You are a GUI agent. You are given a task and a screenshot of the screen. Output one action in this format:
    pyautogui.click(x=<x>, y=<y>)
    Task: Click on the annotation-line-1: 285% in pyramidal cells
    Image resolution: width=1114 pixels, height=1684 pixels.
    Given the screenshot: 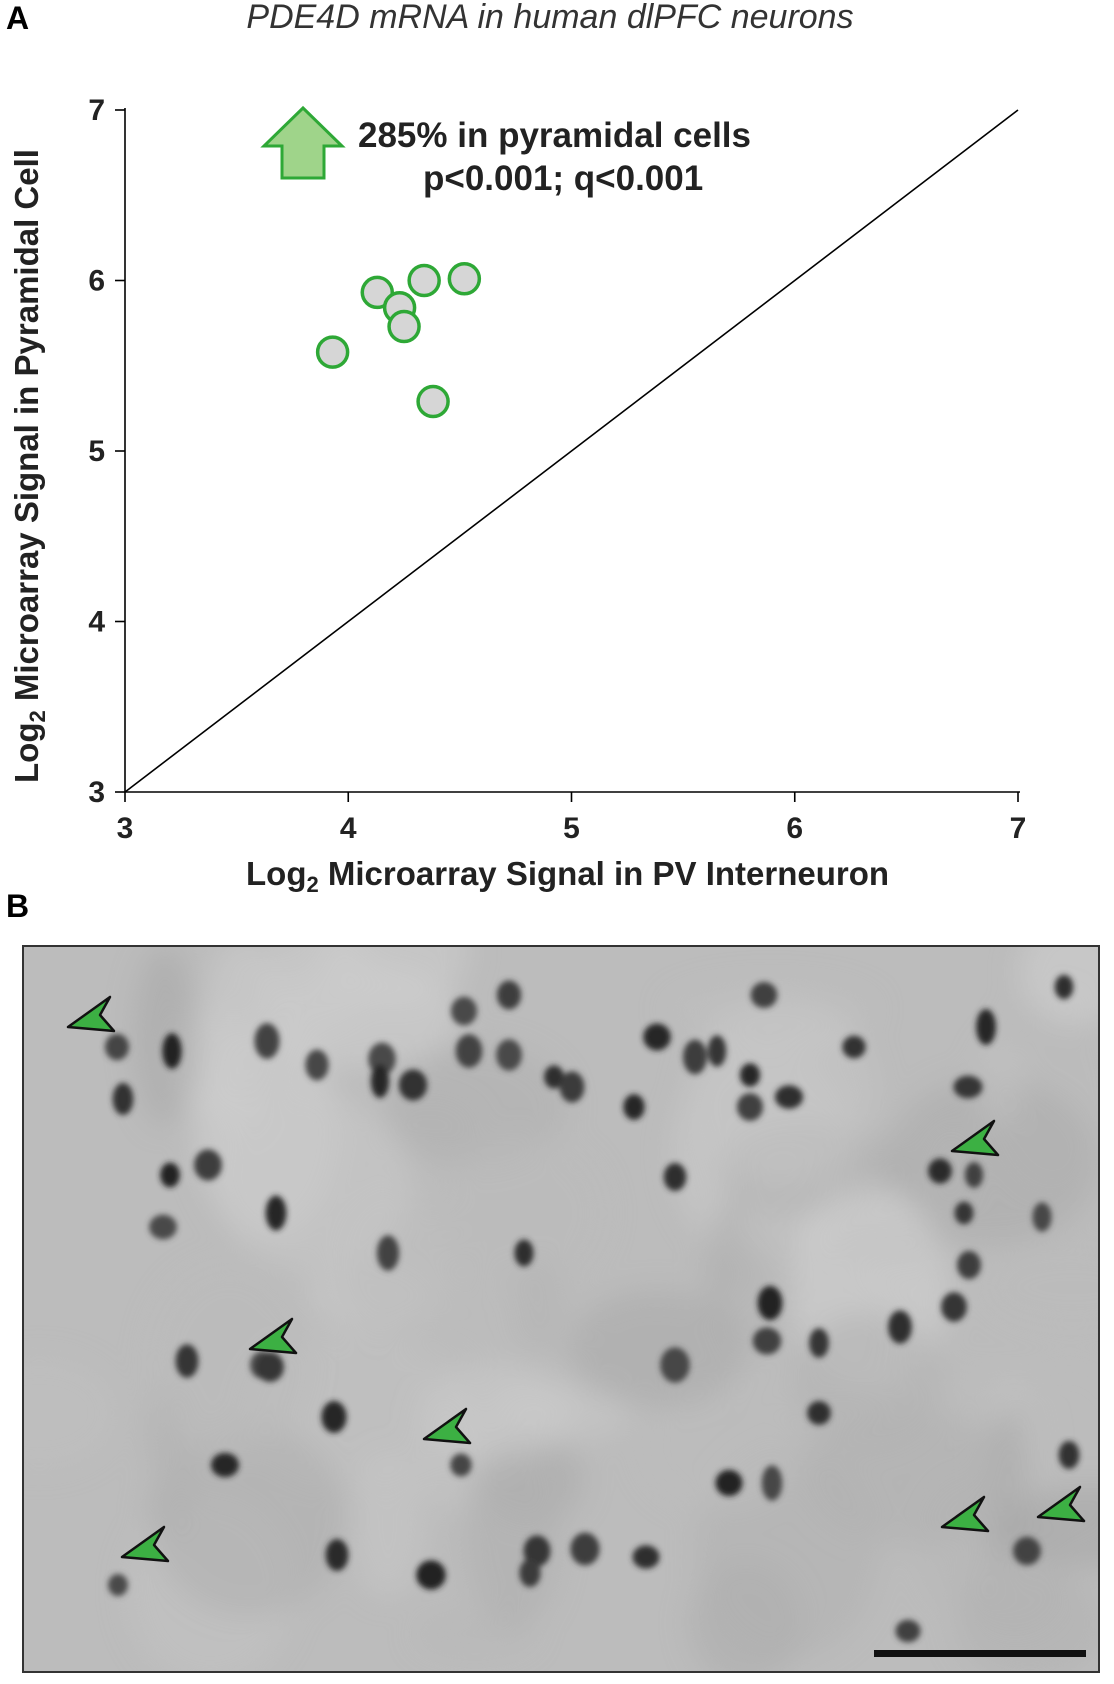 What is the action you would take?
    pyautogui.click(x=554, y=135)
    